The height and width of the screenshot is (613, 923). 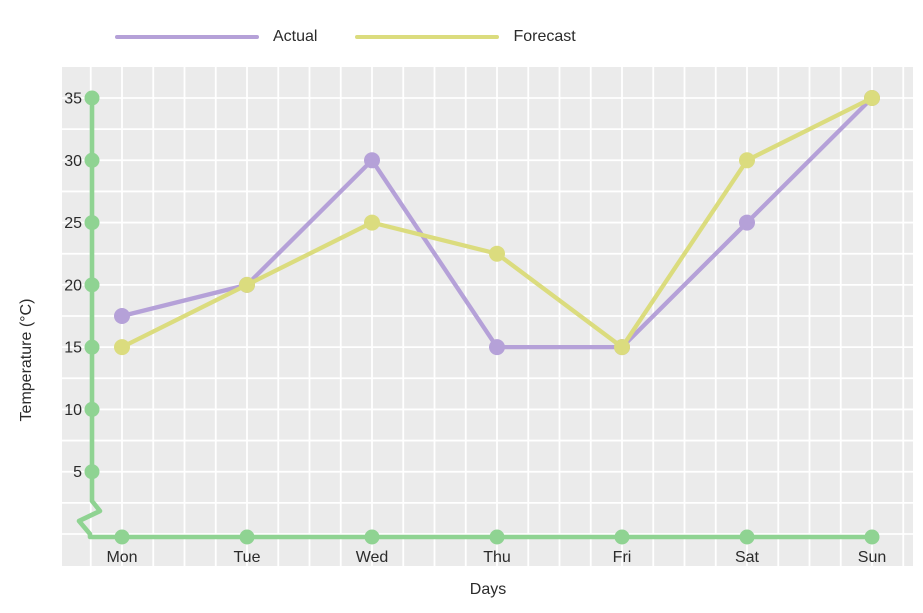 I want to click on x-tick-label: Sun, so click(x=872, y=557).